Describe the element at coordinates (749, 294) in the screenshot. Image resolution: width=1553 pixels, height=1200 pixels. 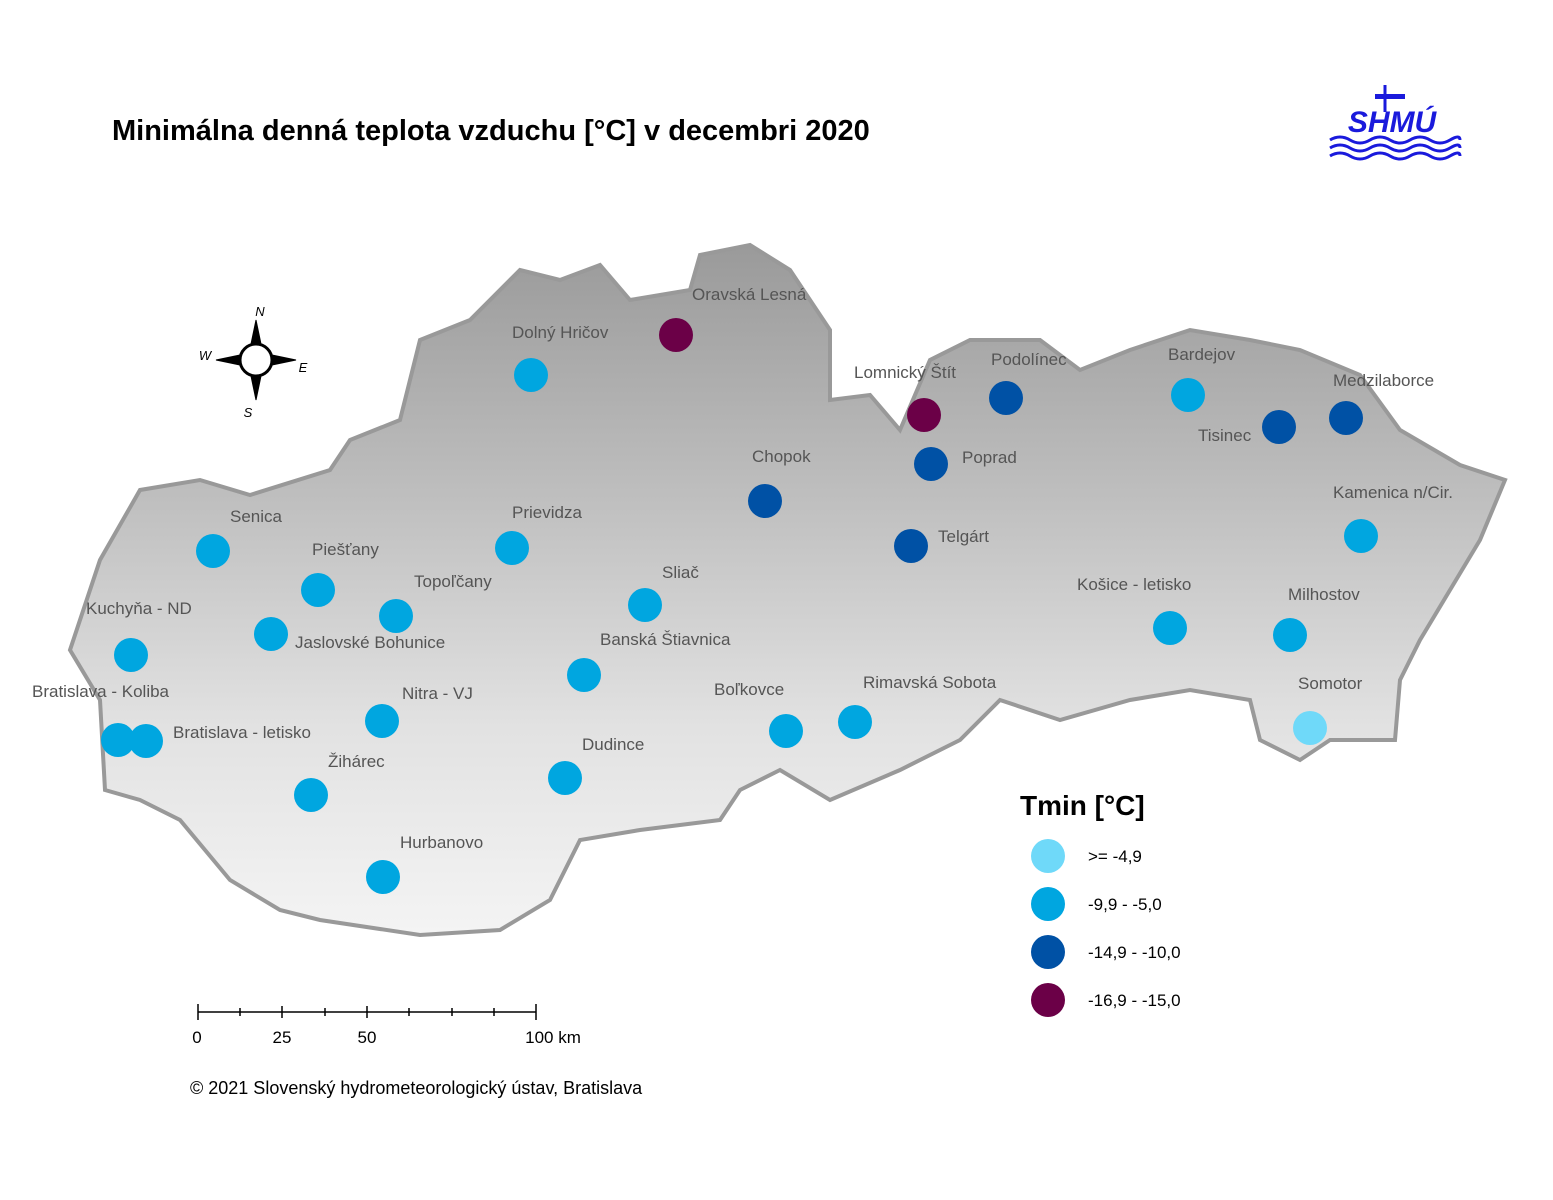
I see `station-label: Oravská Lesná` at that location.